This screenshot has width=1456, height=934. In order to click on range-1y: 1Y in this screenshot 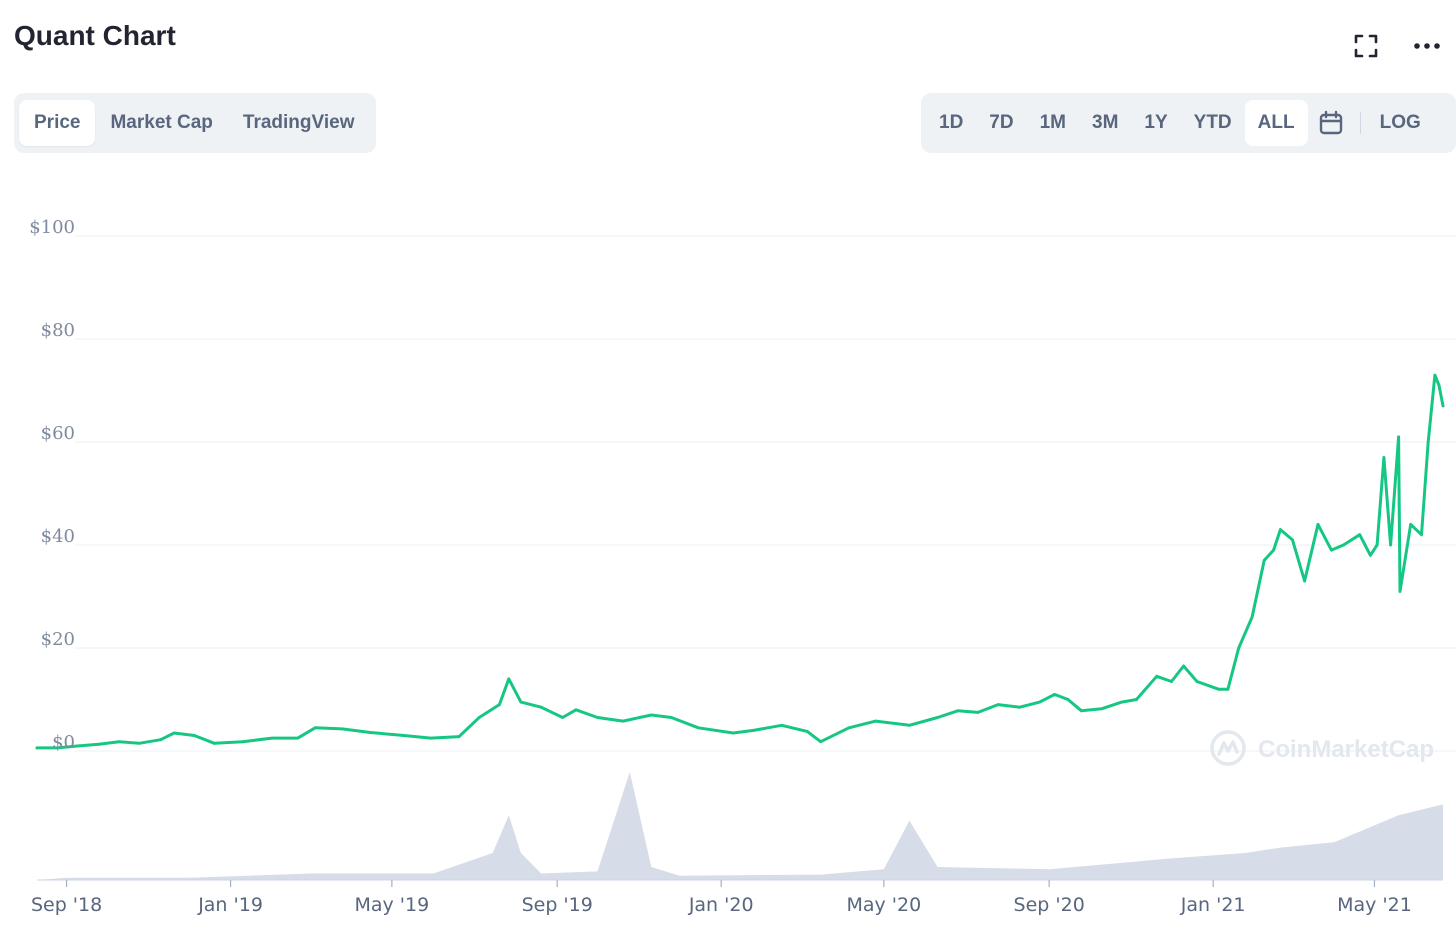, I will do `click(1156, 122)`.